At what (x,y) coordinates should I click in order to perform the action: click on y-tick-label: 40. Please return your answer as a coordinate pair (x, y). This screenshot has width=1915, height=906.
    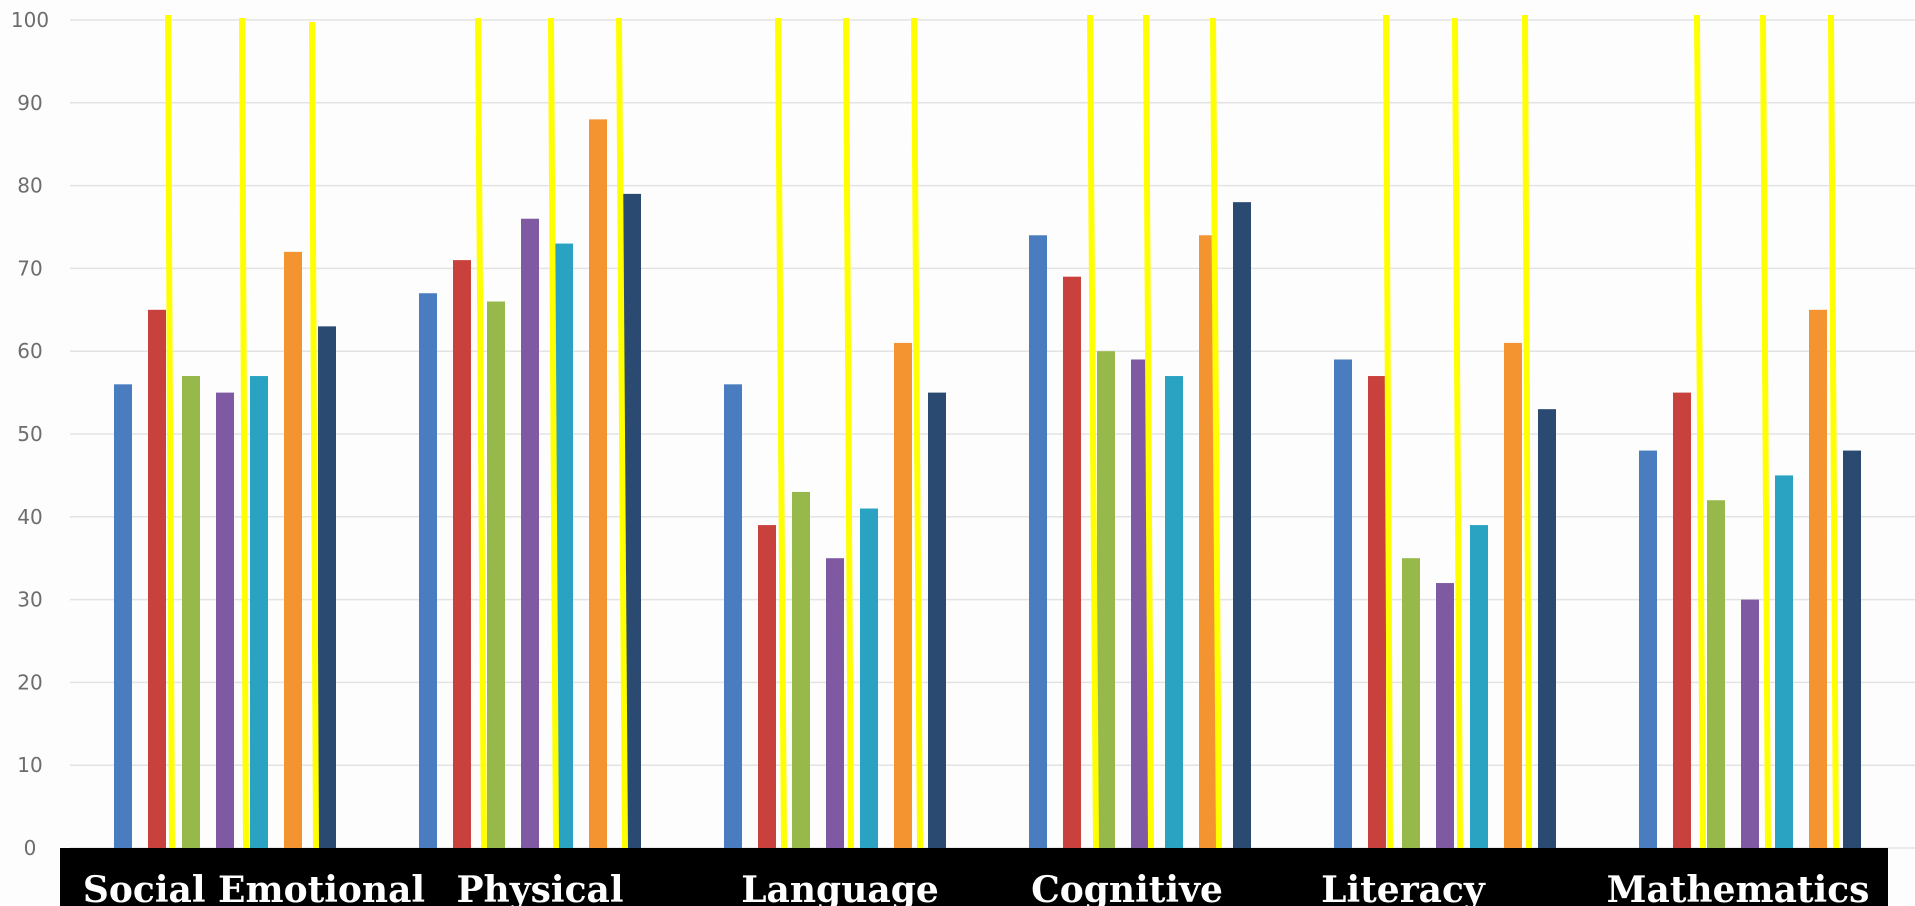
    Looking at the image, I should click on (29, 517).